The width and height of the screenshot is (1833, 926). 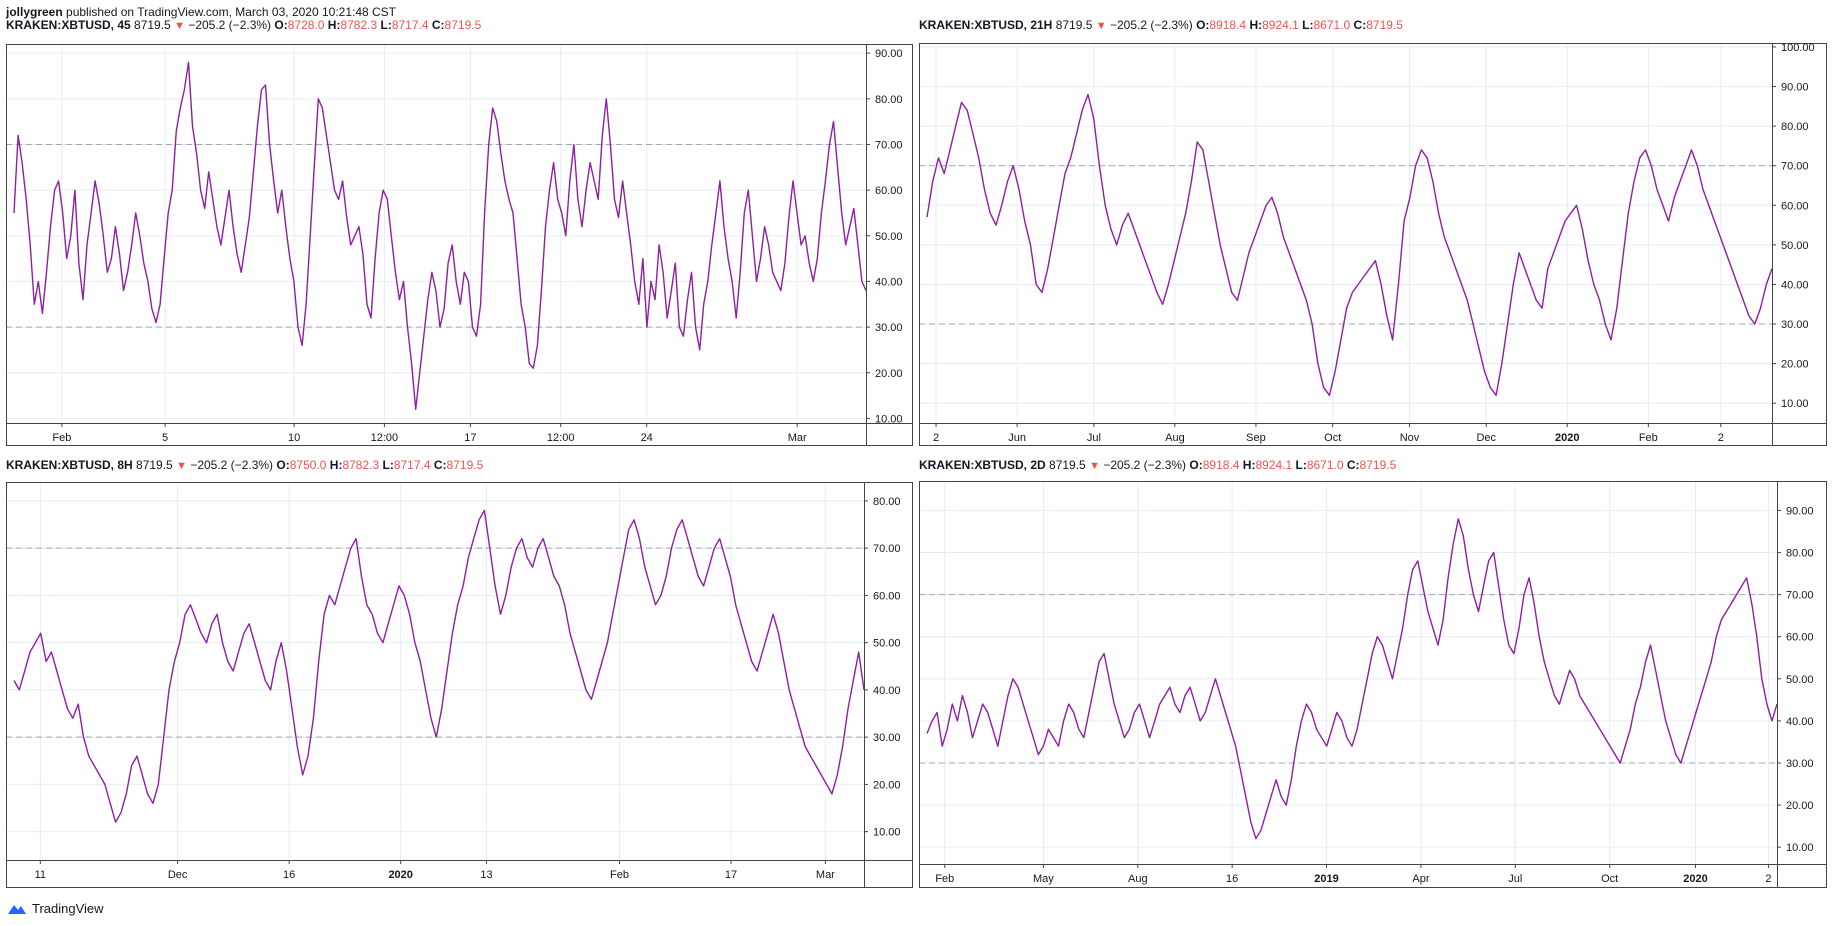 I want to click on open-value: 8728.0, so click(x=306, y=25).